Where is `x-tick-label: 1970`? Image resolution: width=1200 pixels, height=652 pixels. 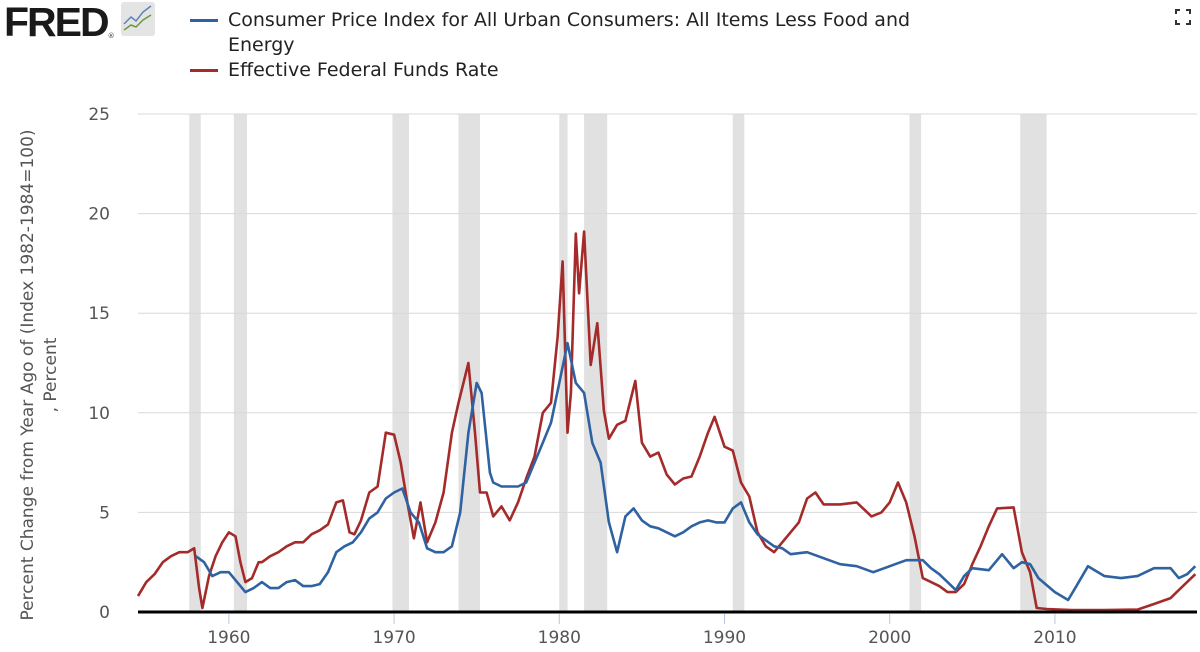
x-tick-label: 1970 is located at coordinates (393, 638).